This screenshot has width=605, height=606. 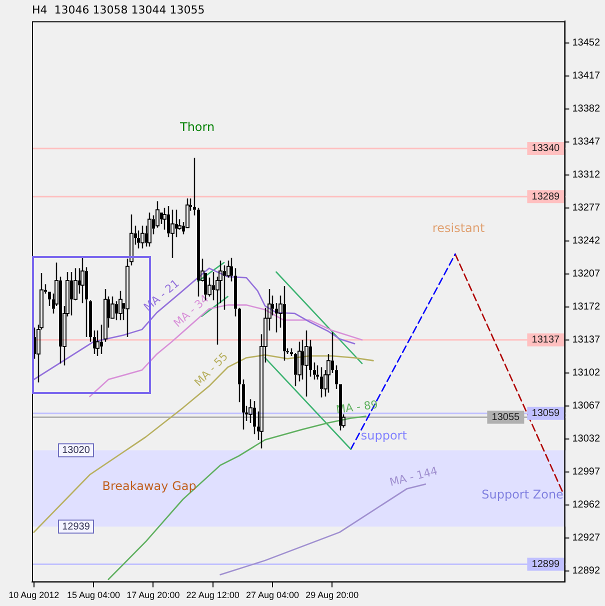 What do you see at coordinates (586, 175) in the screenshot?
I see `y-tick-label: 13312` at bounding box center [586, 175].